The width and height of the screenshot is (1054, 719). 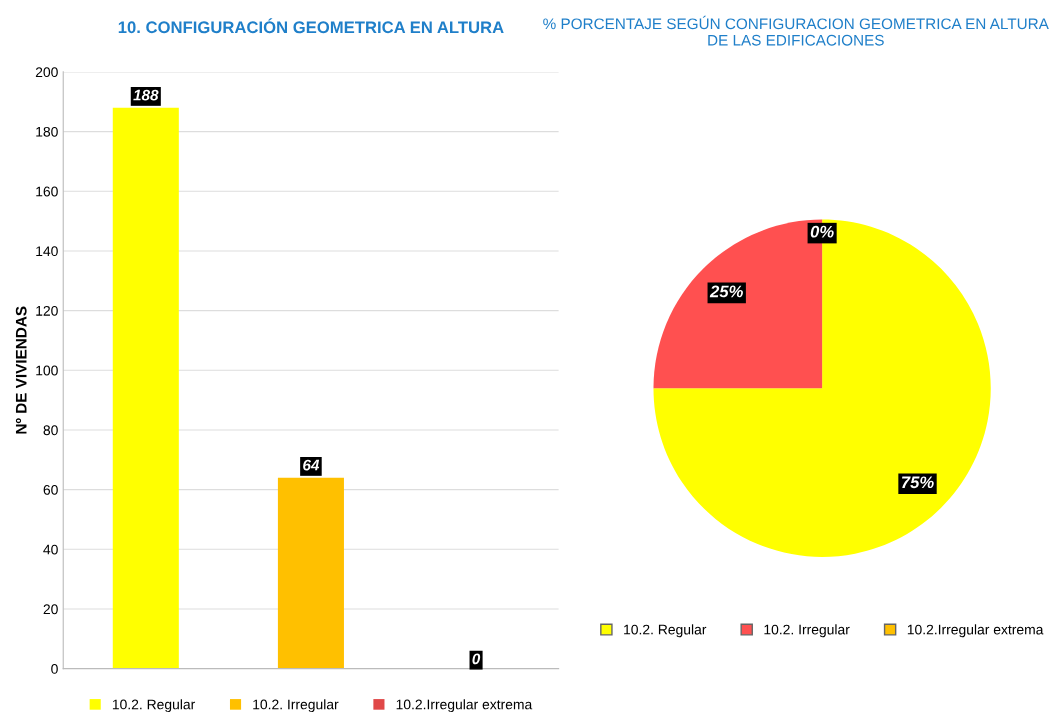 I want to click on y-tick-label: 160, so click(x=47, y=191).